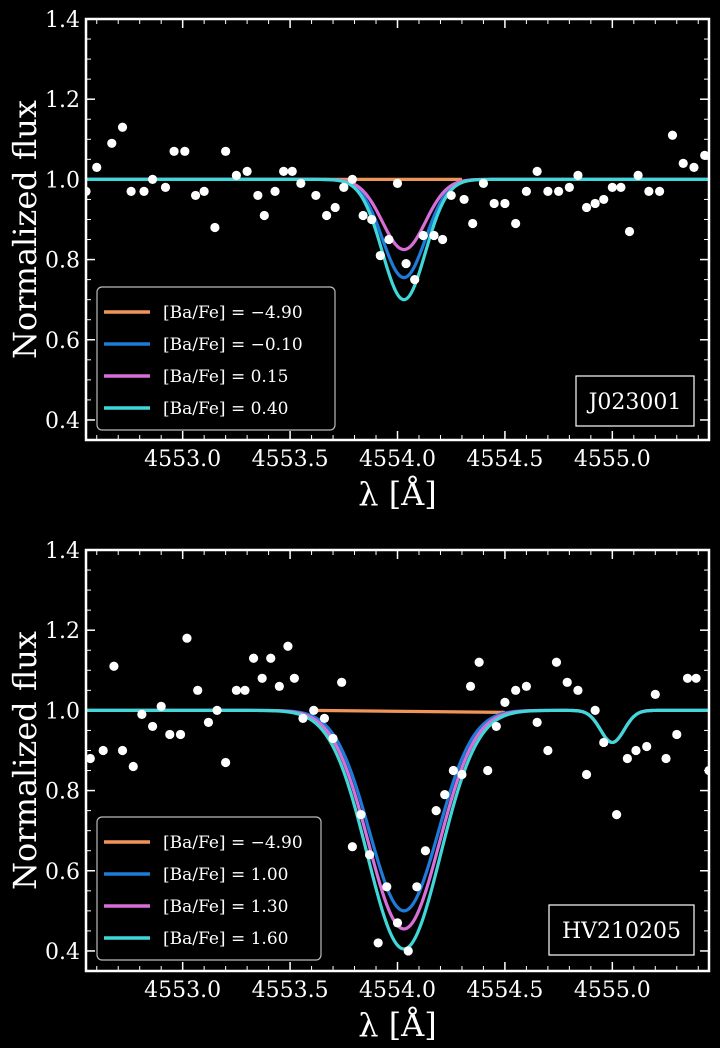  I want to click on y-tick-label: 0.8, so click(62, 261).